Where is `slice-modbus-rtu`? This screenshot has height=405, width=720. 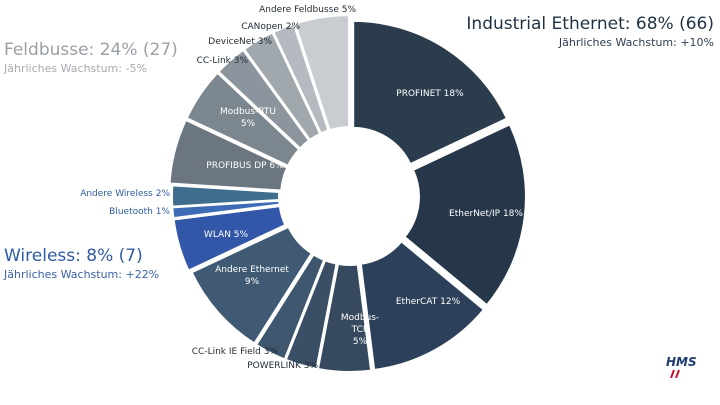 slice-modbus-rtu is located at coordinates (243, 119).